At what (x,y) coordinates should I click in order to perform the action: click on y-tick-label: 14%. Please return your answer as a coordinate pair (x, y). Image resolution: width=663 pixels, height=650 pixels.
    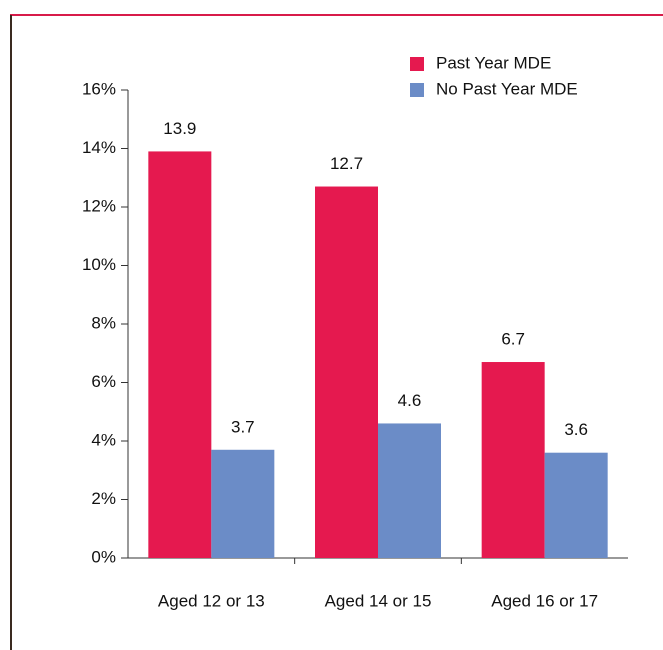
    Looking at the image, I should click on (99, 147).